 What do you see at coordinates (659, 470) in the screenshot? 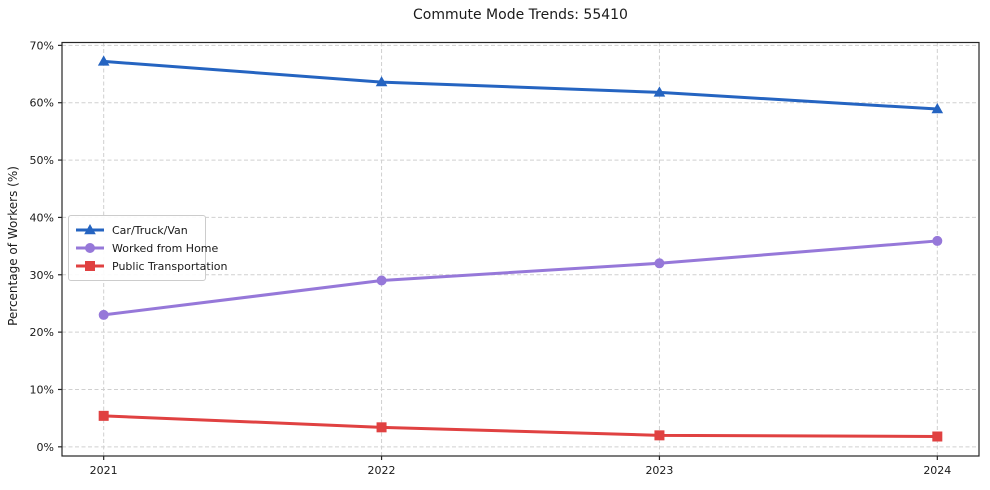
I see `x-tick-label: 2023` at bounding box center [659, 470].